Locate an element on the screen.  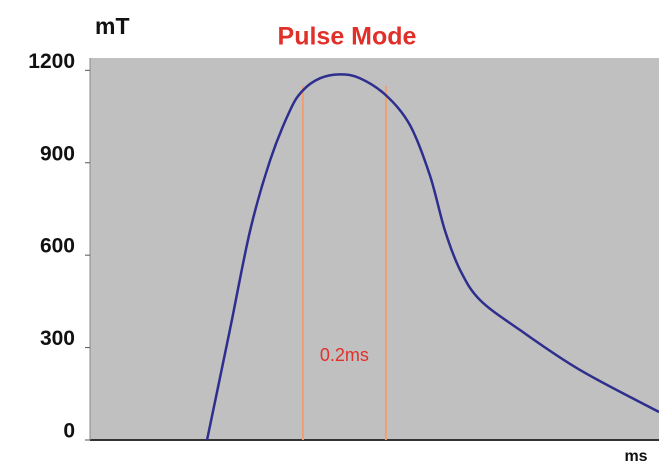
x-axis-label: ms is located at coordinates (635, 456).